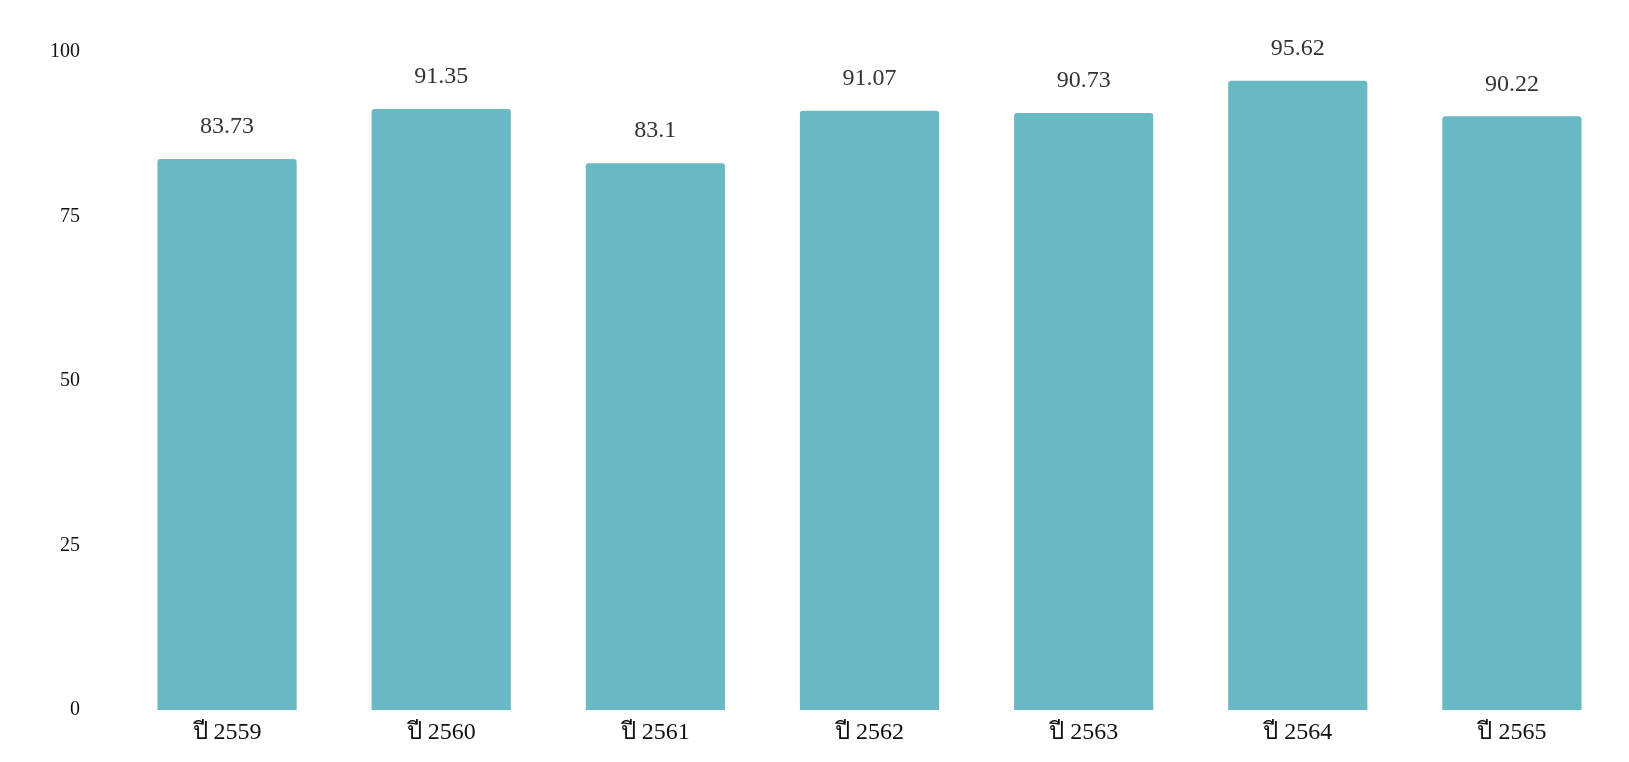  Describe the element at coordinates (65, 50) in the screenshot. I see `y-tick-label: 100` at that location.